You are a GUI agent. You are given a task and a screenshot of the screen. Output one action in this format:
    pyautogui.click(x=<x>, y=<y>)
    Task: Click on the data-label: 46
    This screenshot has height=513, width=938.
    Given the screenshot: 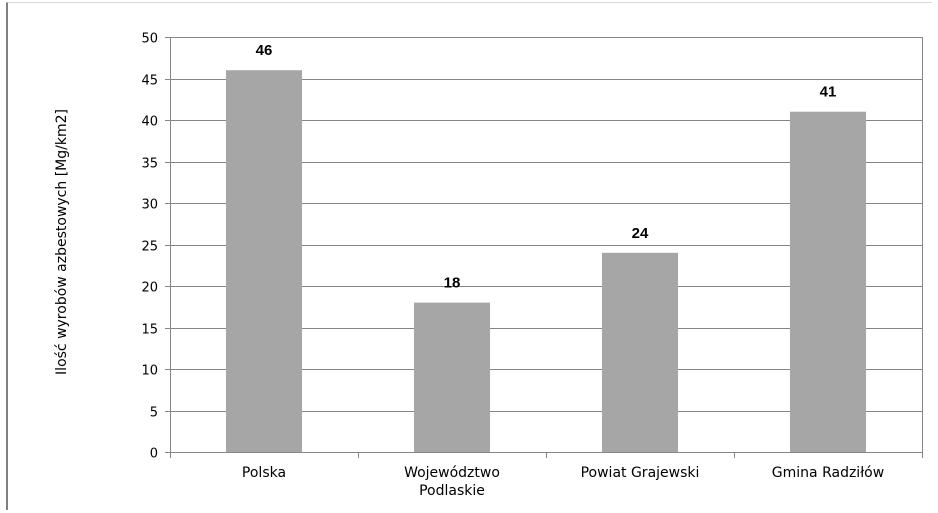 What is the action you would take?
    pyautogui.click(x=264, y=50)
    